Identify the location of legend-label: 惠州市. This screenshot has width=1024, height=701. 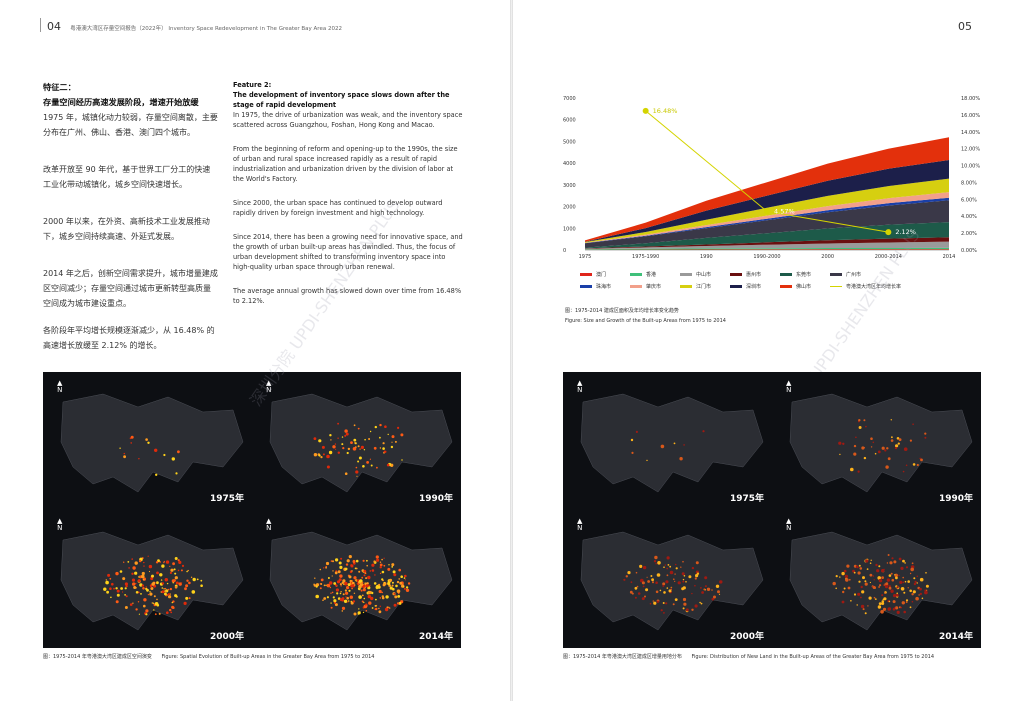
(754, 275).